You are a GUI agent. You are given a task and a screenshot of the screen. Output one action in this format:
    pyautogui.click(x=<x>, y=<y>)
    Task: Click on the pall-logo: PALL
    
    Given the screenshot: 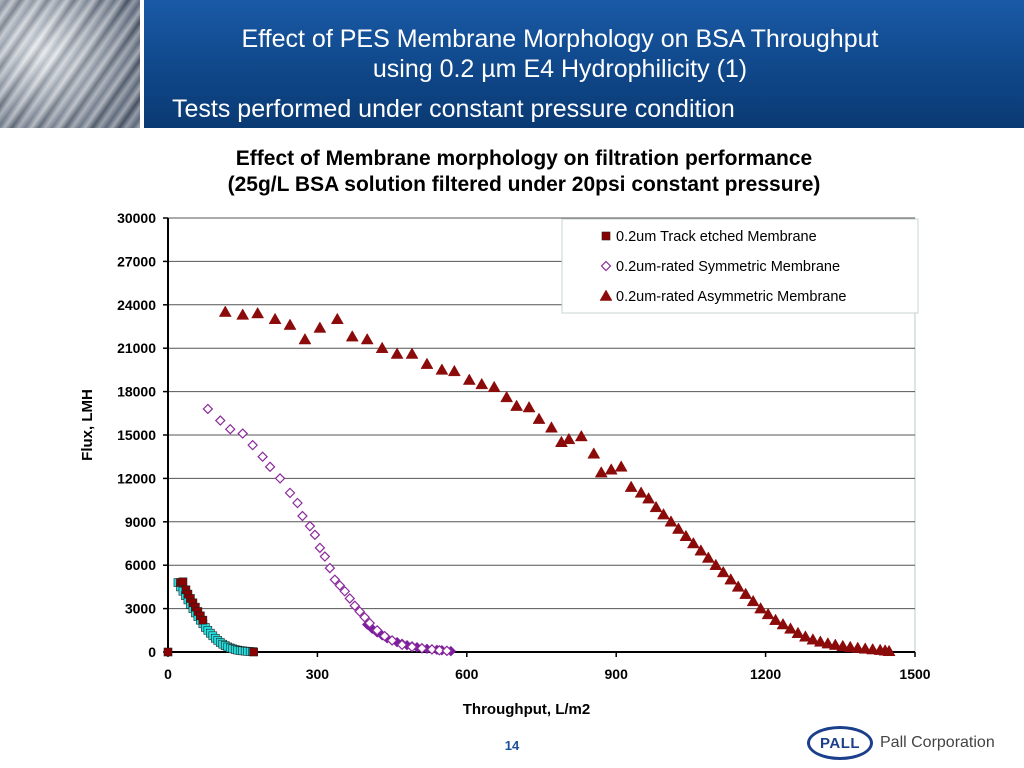 What is the action you would take?
    pyautogui.click(x=840, y=743)
    